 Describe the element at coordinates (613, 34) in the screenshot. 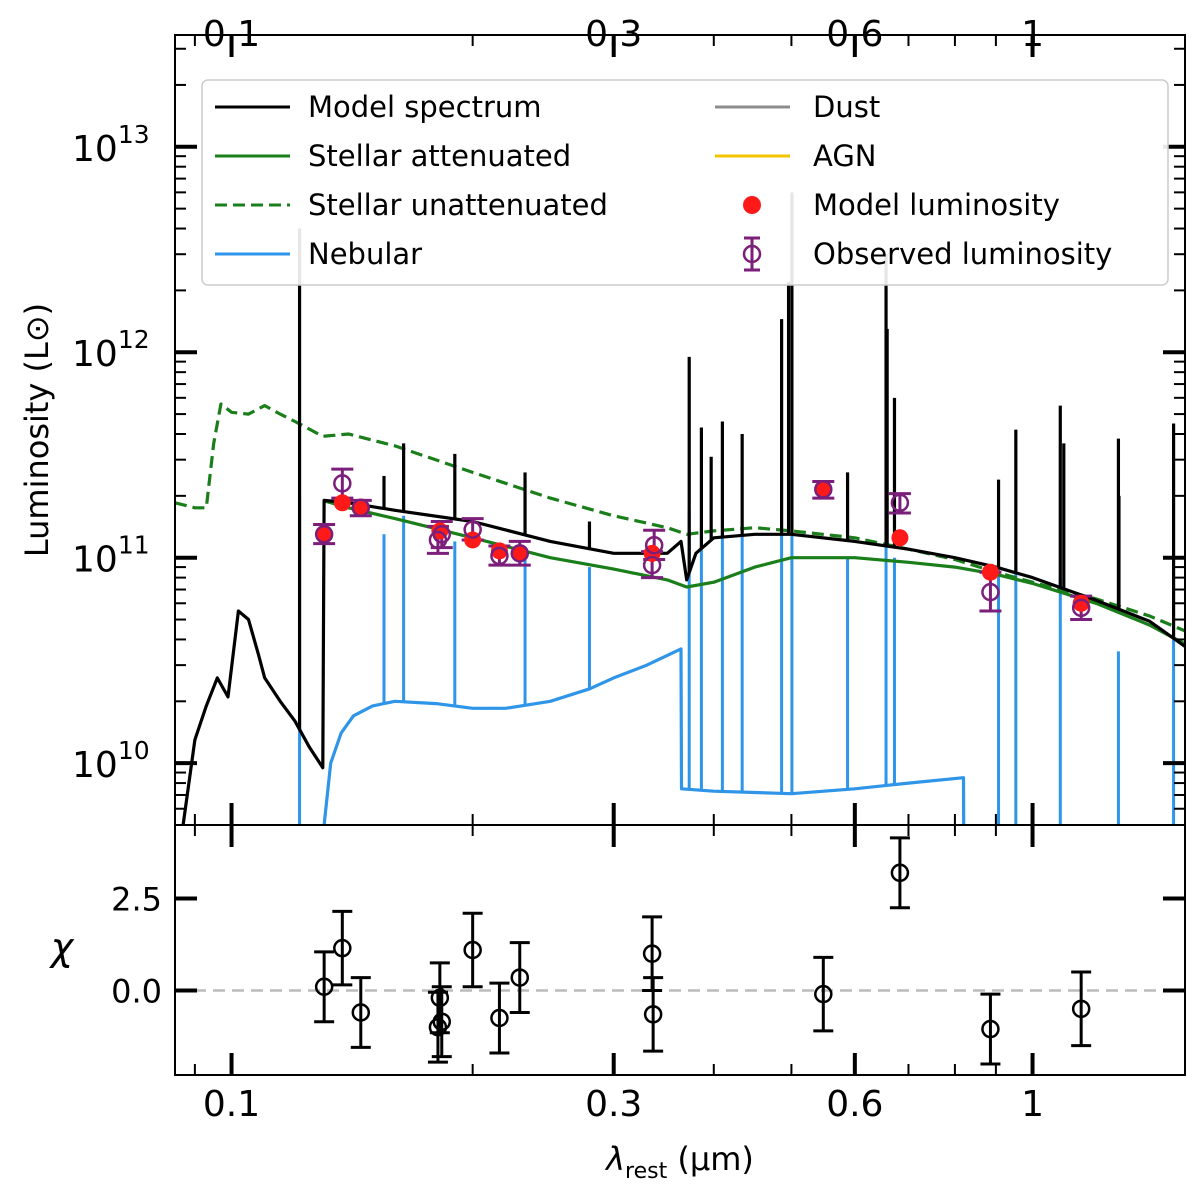

I see `x-tick-label-top: 0.3` at that location.